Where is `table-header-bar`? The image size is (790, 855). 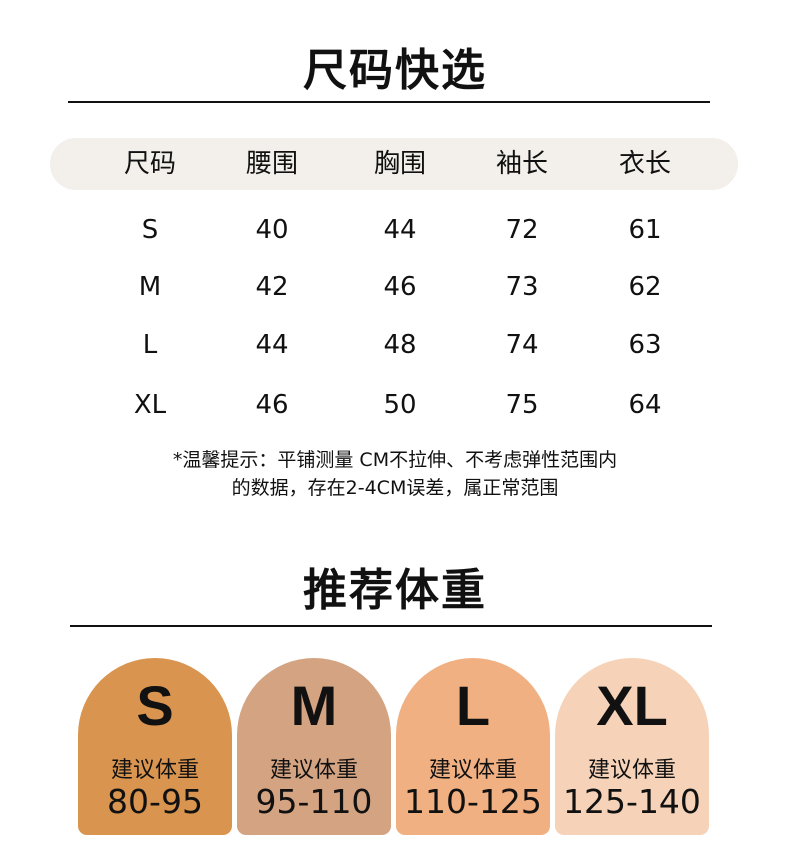 table-header-bar is located at coordinates (394, 164).